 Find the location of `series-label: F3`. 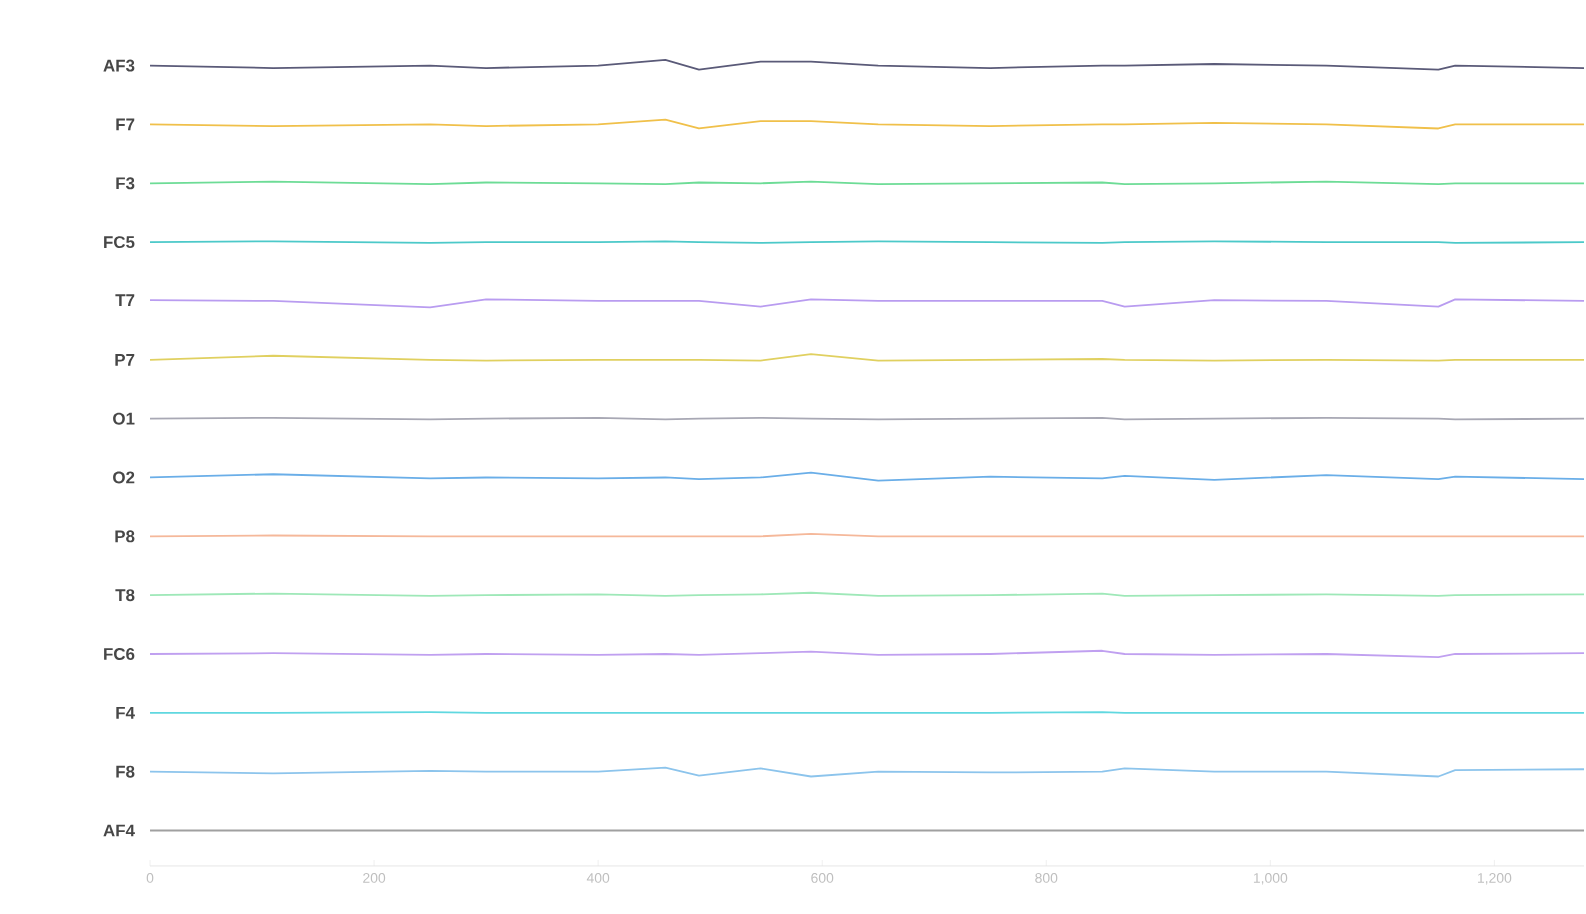

series-label: F3 is located at coordinates (125, 183).